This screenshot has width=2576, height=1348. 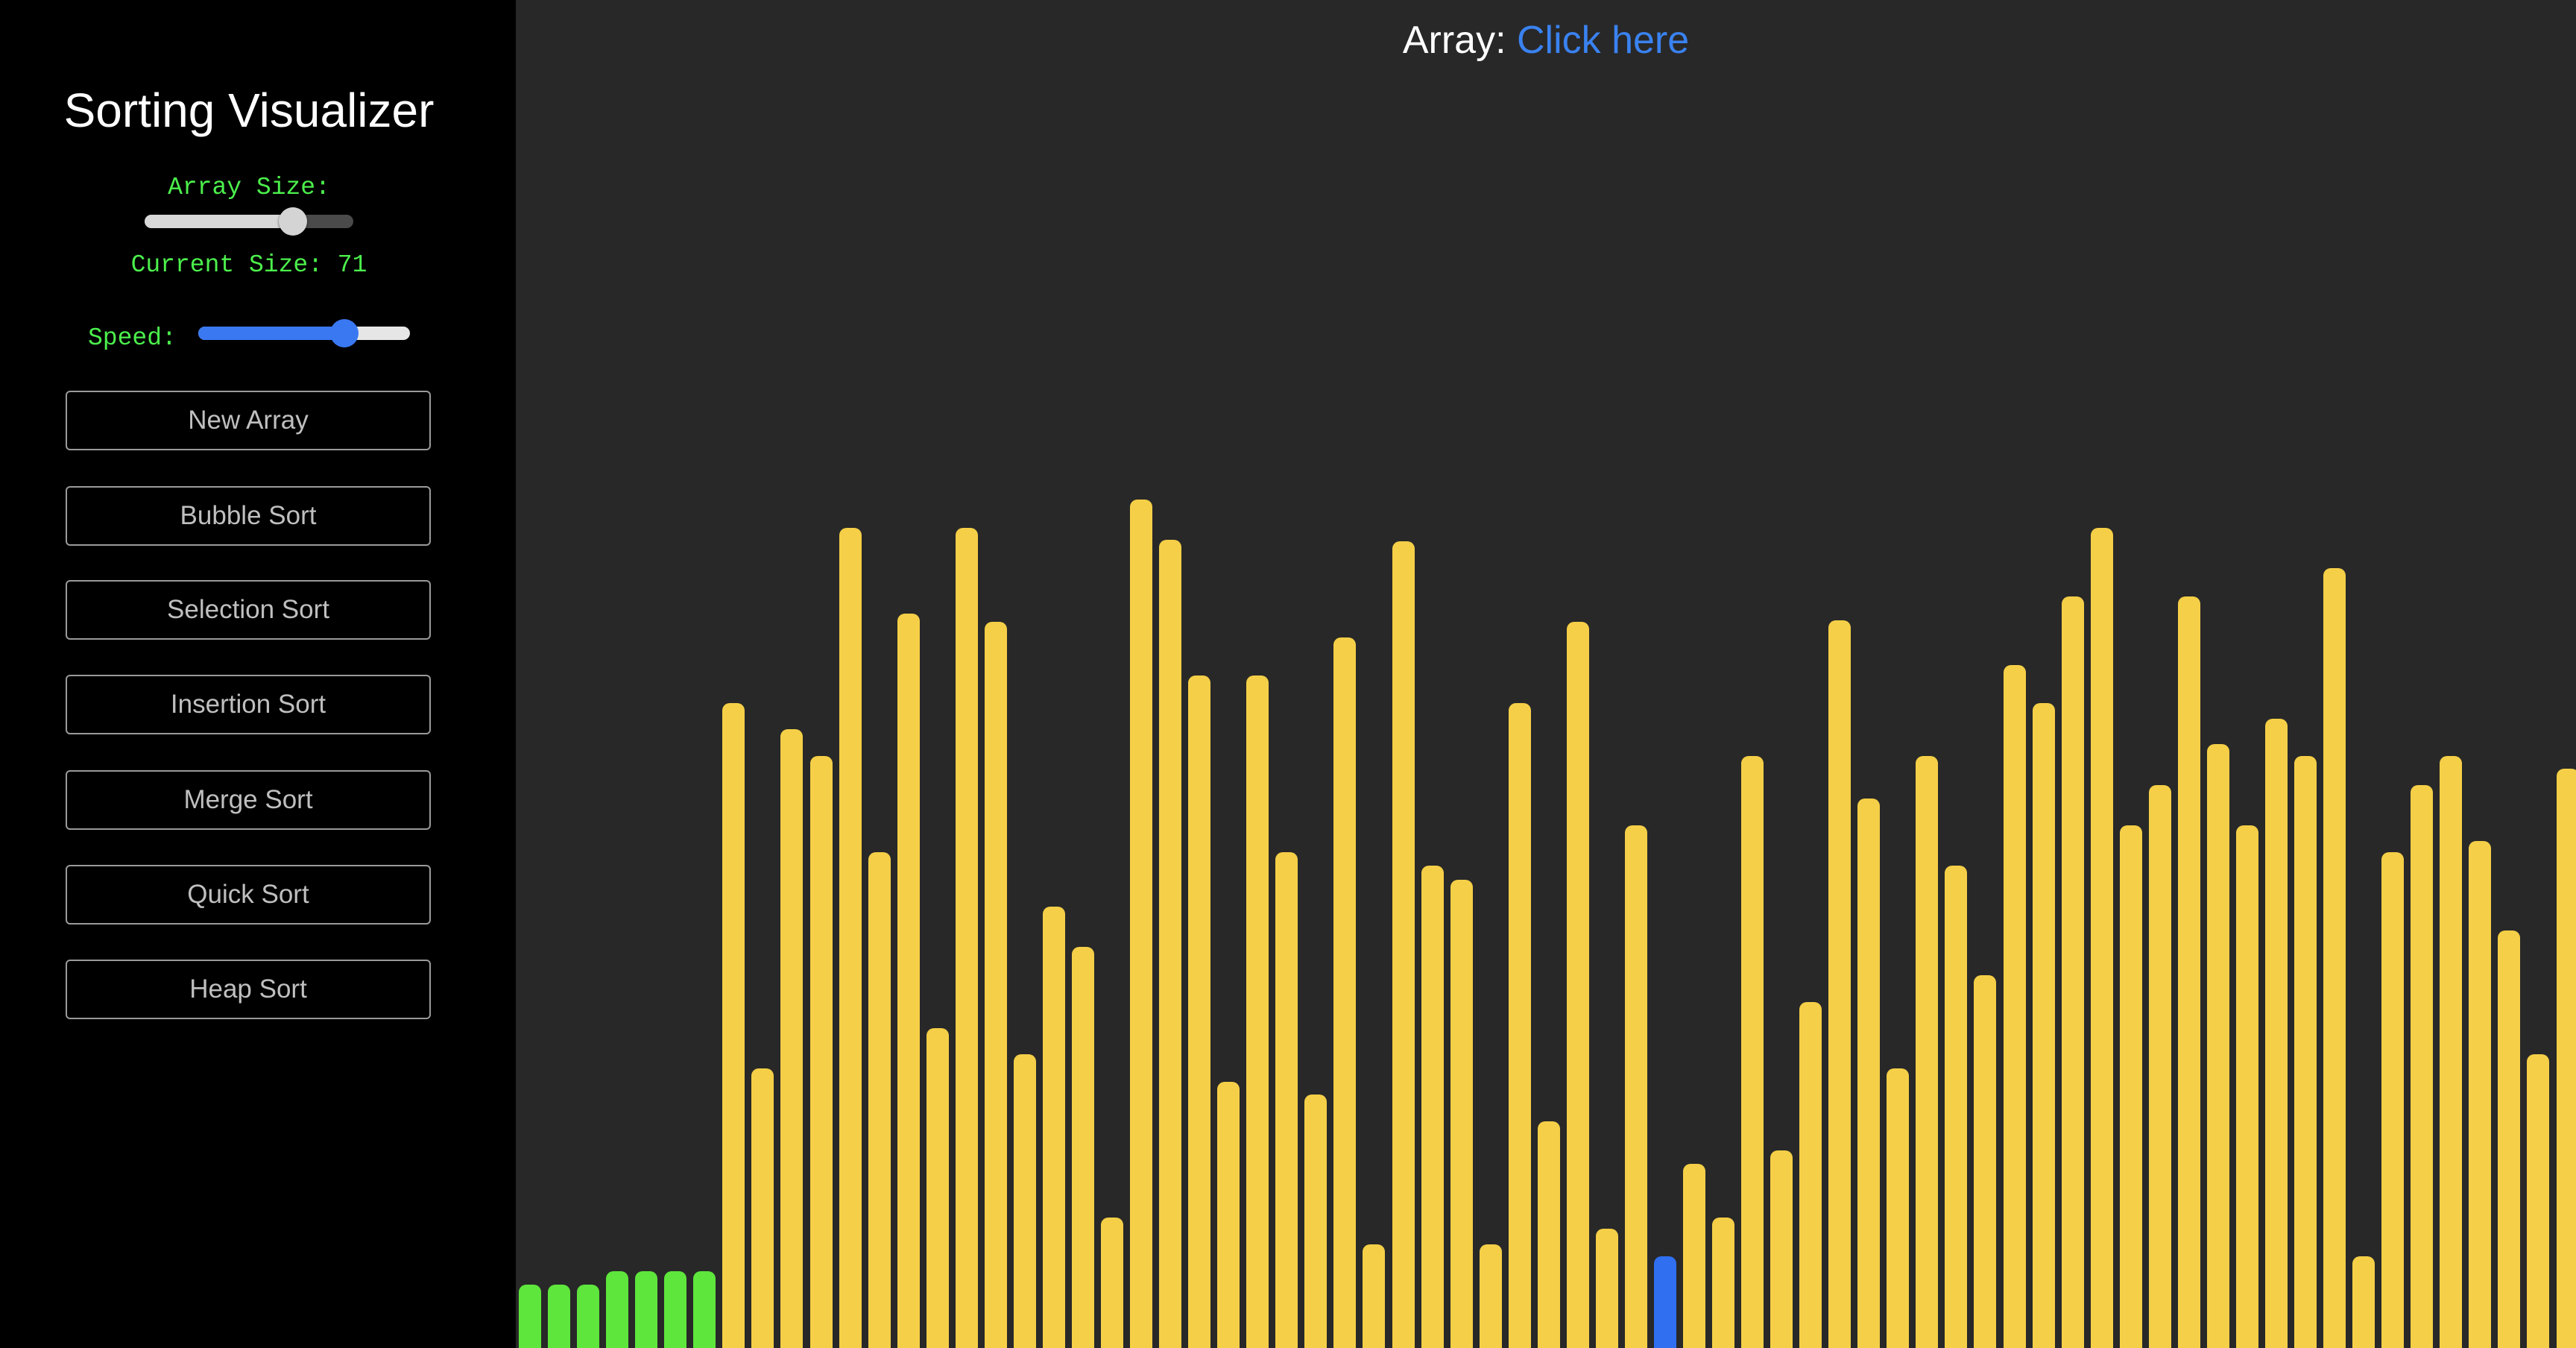 I want to click on array-size-label: Array Size:, so click(x=249, y=188).